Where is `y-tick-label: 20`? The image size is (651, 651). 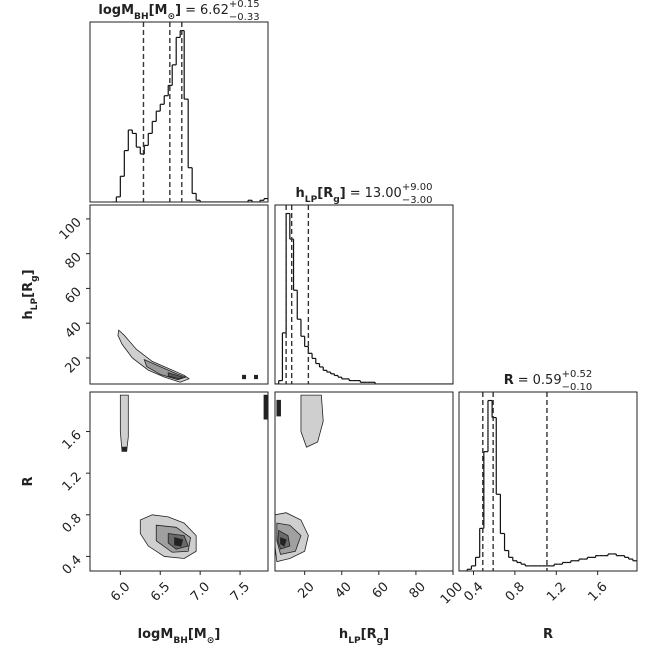 y-tick-label: 20 is located at coordinates (74, 365).